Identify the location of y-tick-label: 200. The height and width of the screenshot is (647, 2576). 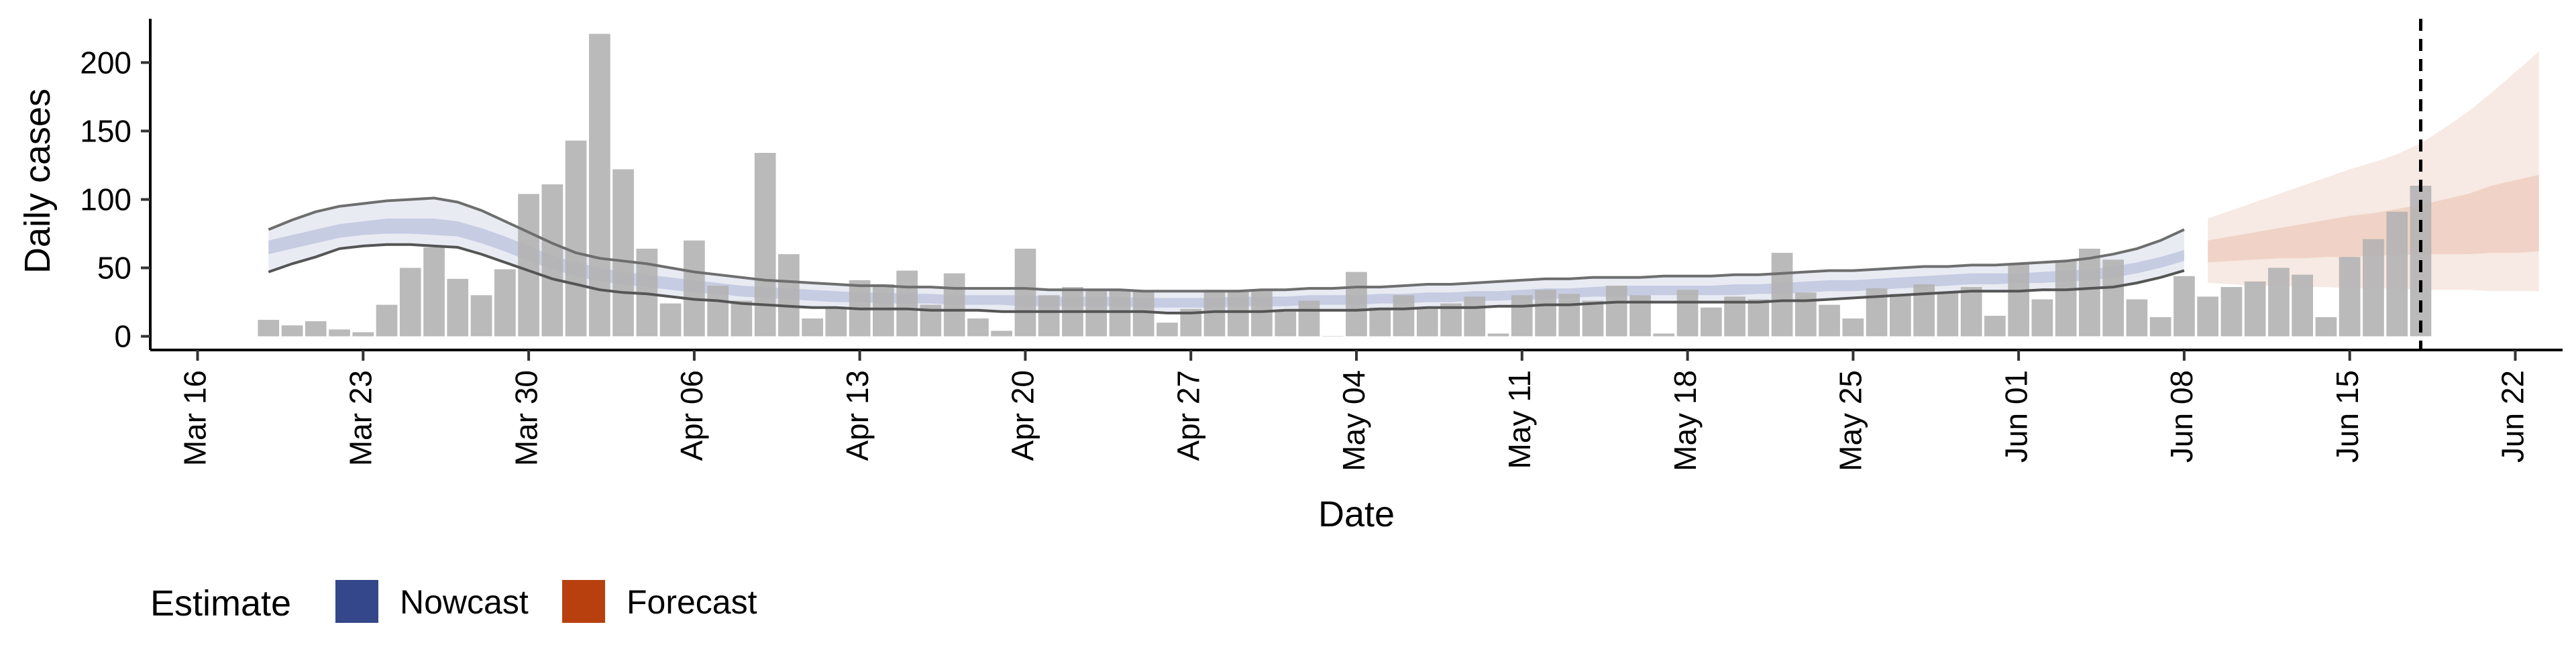
(105, 62).